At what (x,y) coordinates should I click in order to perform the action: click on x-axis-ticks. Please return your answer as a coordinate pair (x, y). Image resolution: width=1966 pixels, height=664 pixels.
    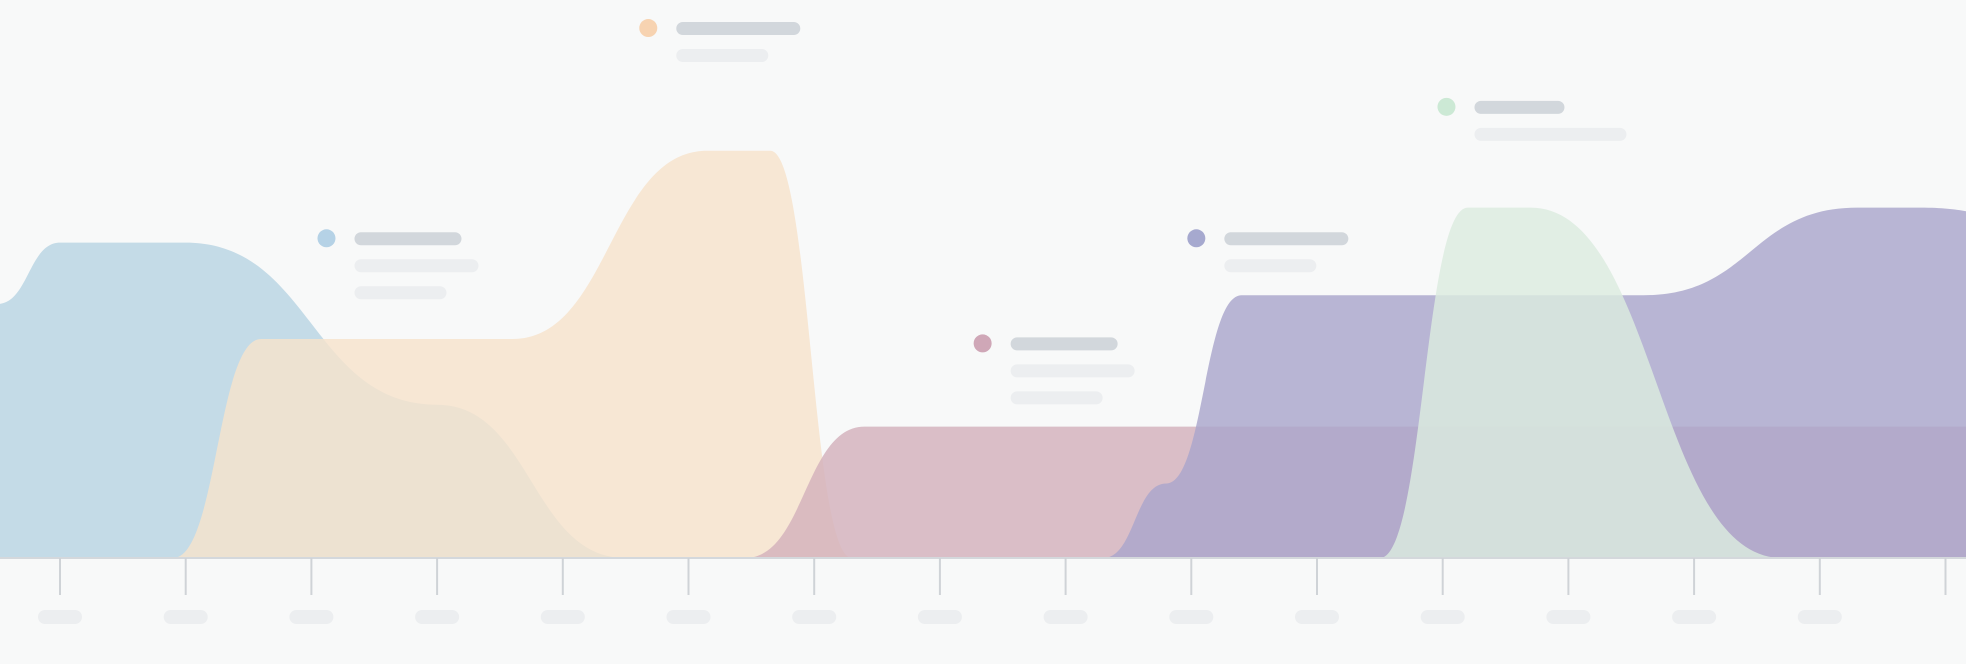
    Looking at the image, I should click on (992, 591).